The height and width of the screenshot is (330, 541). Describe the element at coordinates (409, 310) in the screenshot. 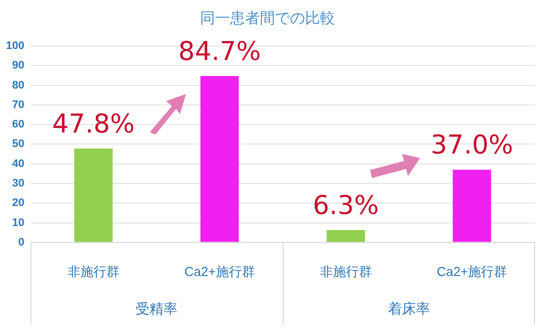

I see `text: 着床率` at that location.